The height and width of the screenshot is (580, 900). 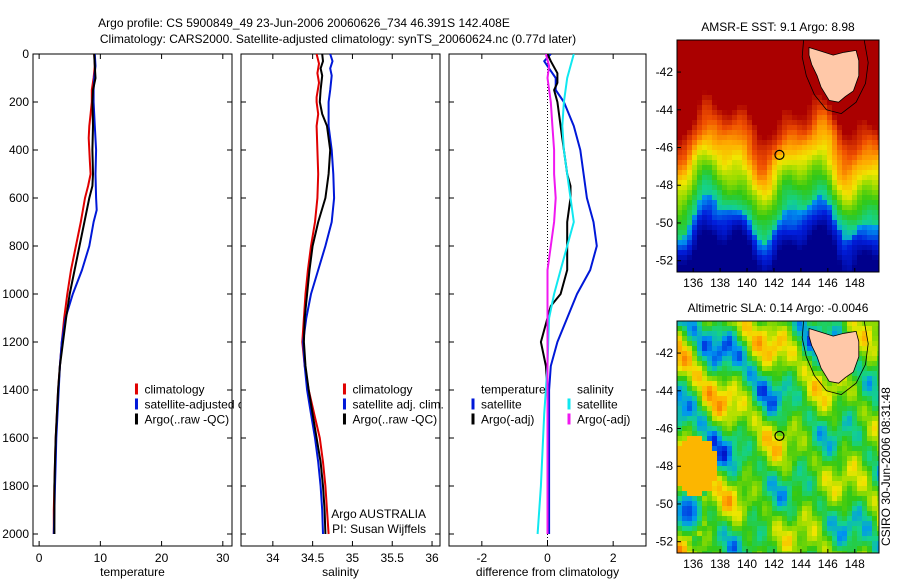 I want to click on y-tick-label: -50, so click(x=665, y=223).